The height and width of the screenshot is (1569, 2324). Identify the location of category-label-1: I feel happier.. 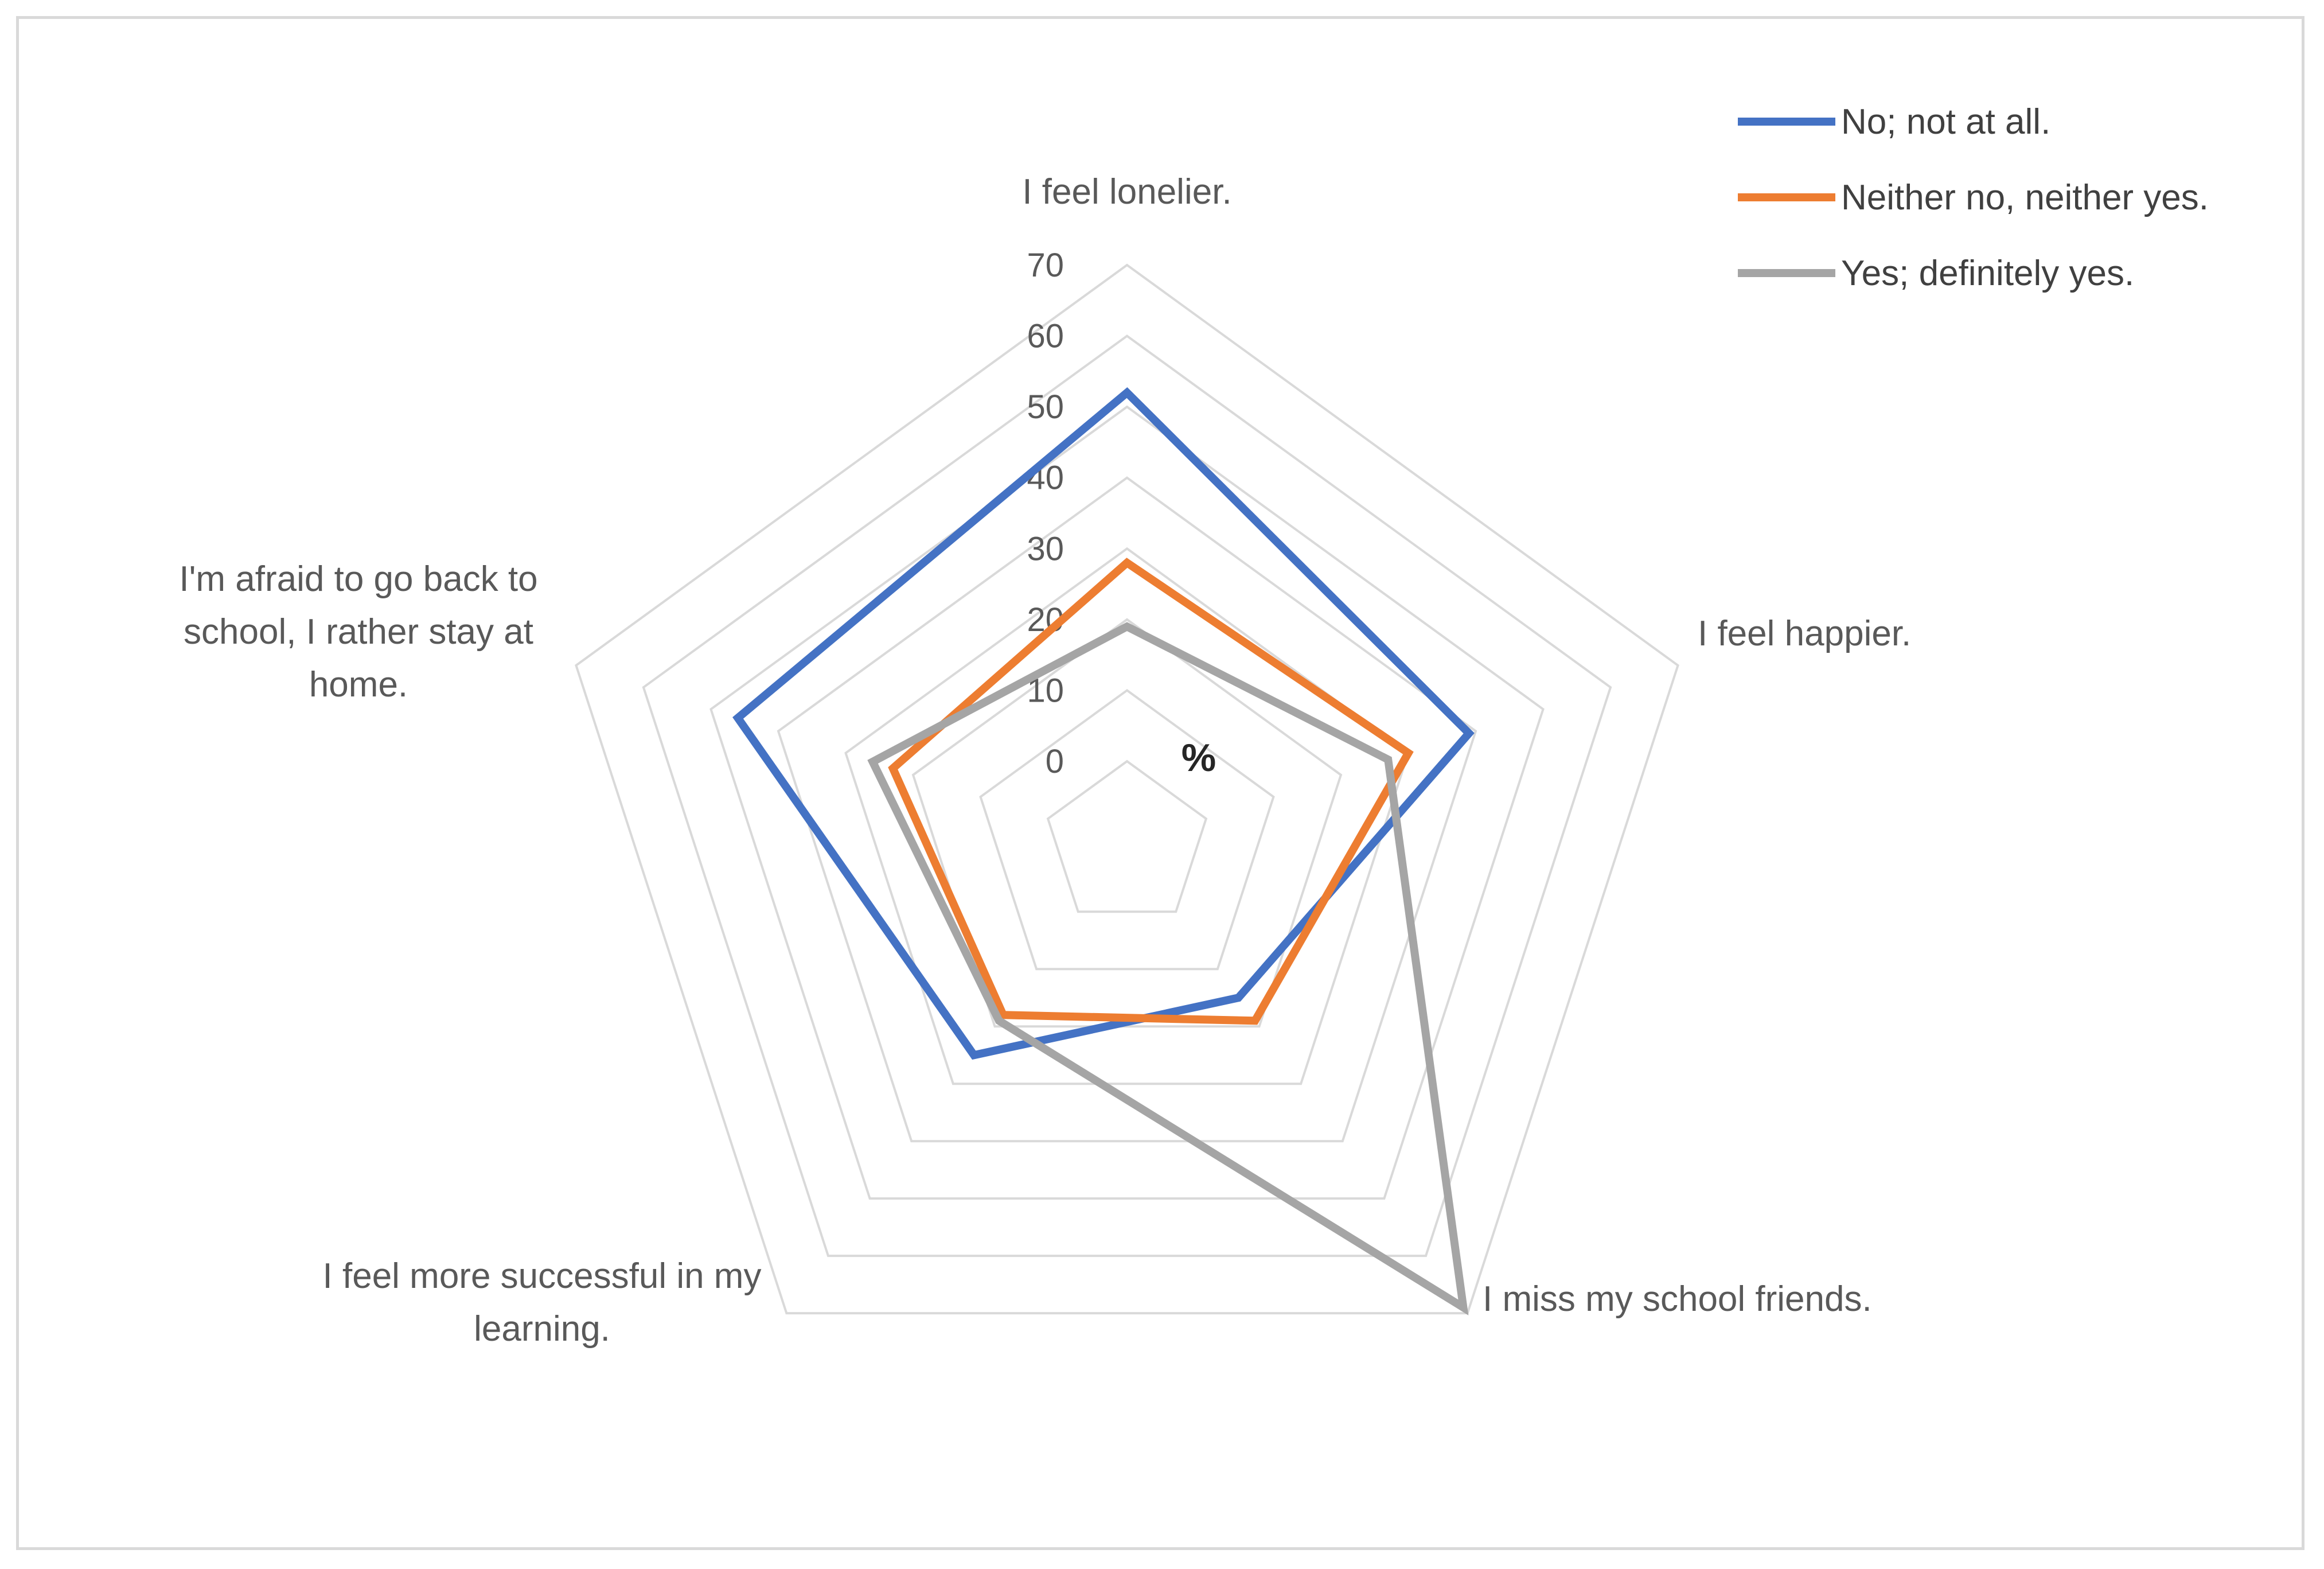
(1804, 633).